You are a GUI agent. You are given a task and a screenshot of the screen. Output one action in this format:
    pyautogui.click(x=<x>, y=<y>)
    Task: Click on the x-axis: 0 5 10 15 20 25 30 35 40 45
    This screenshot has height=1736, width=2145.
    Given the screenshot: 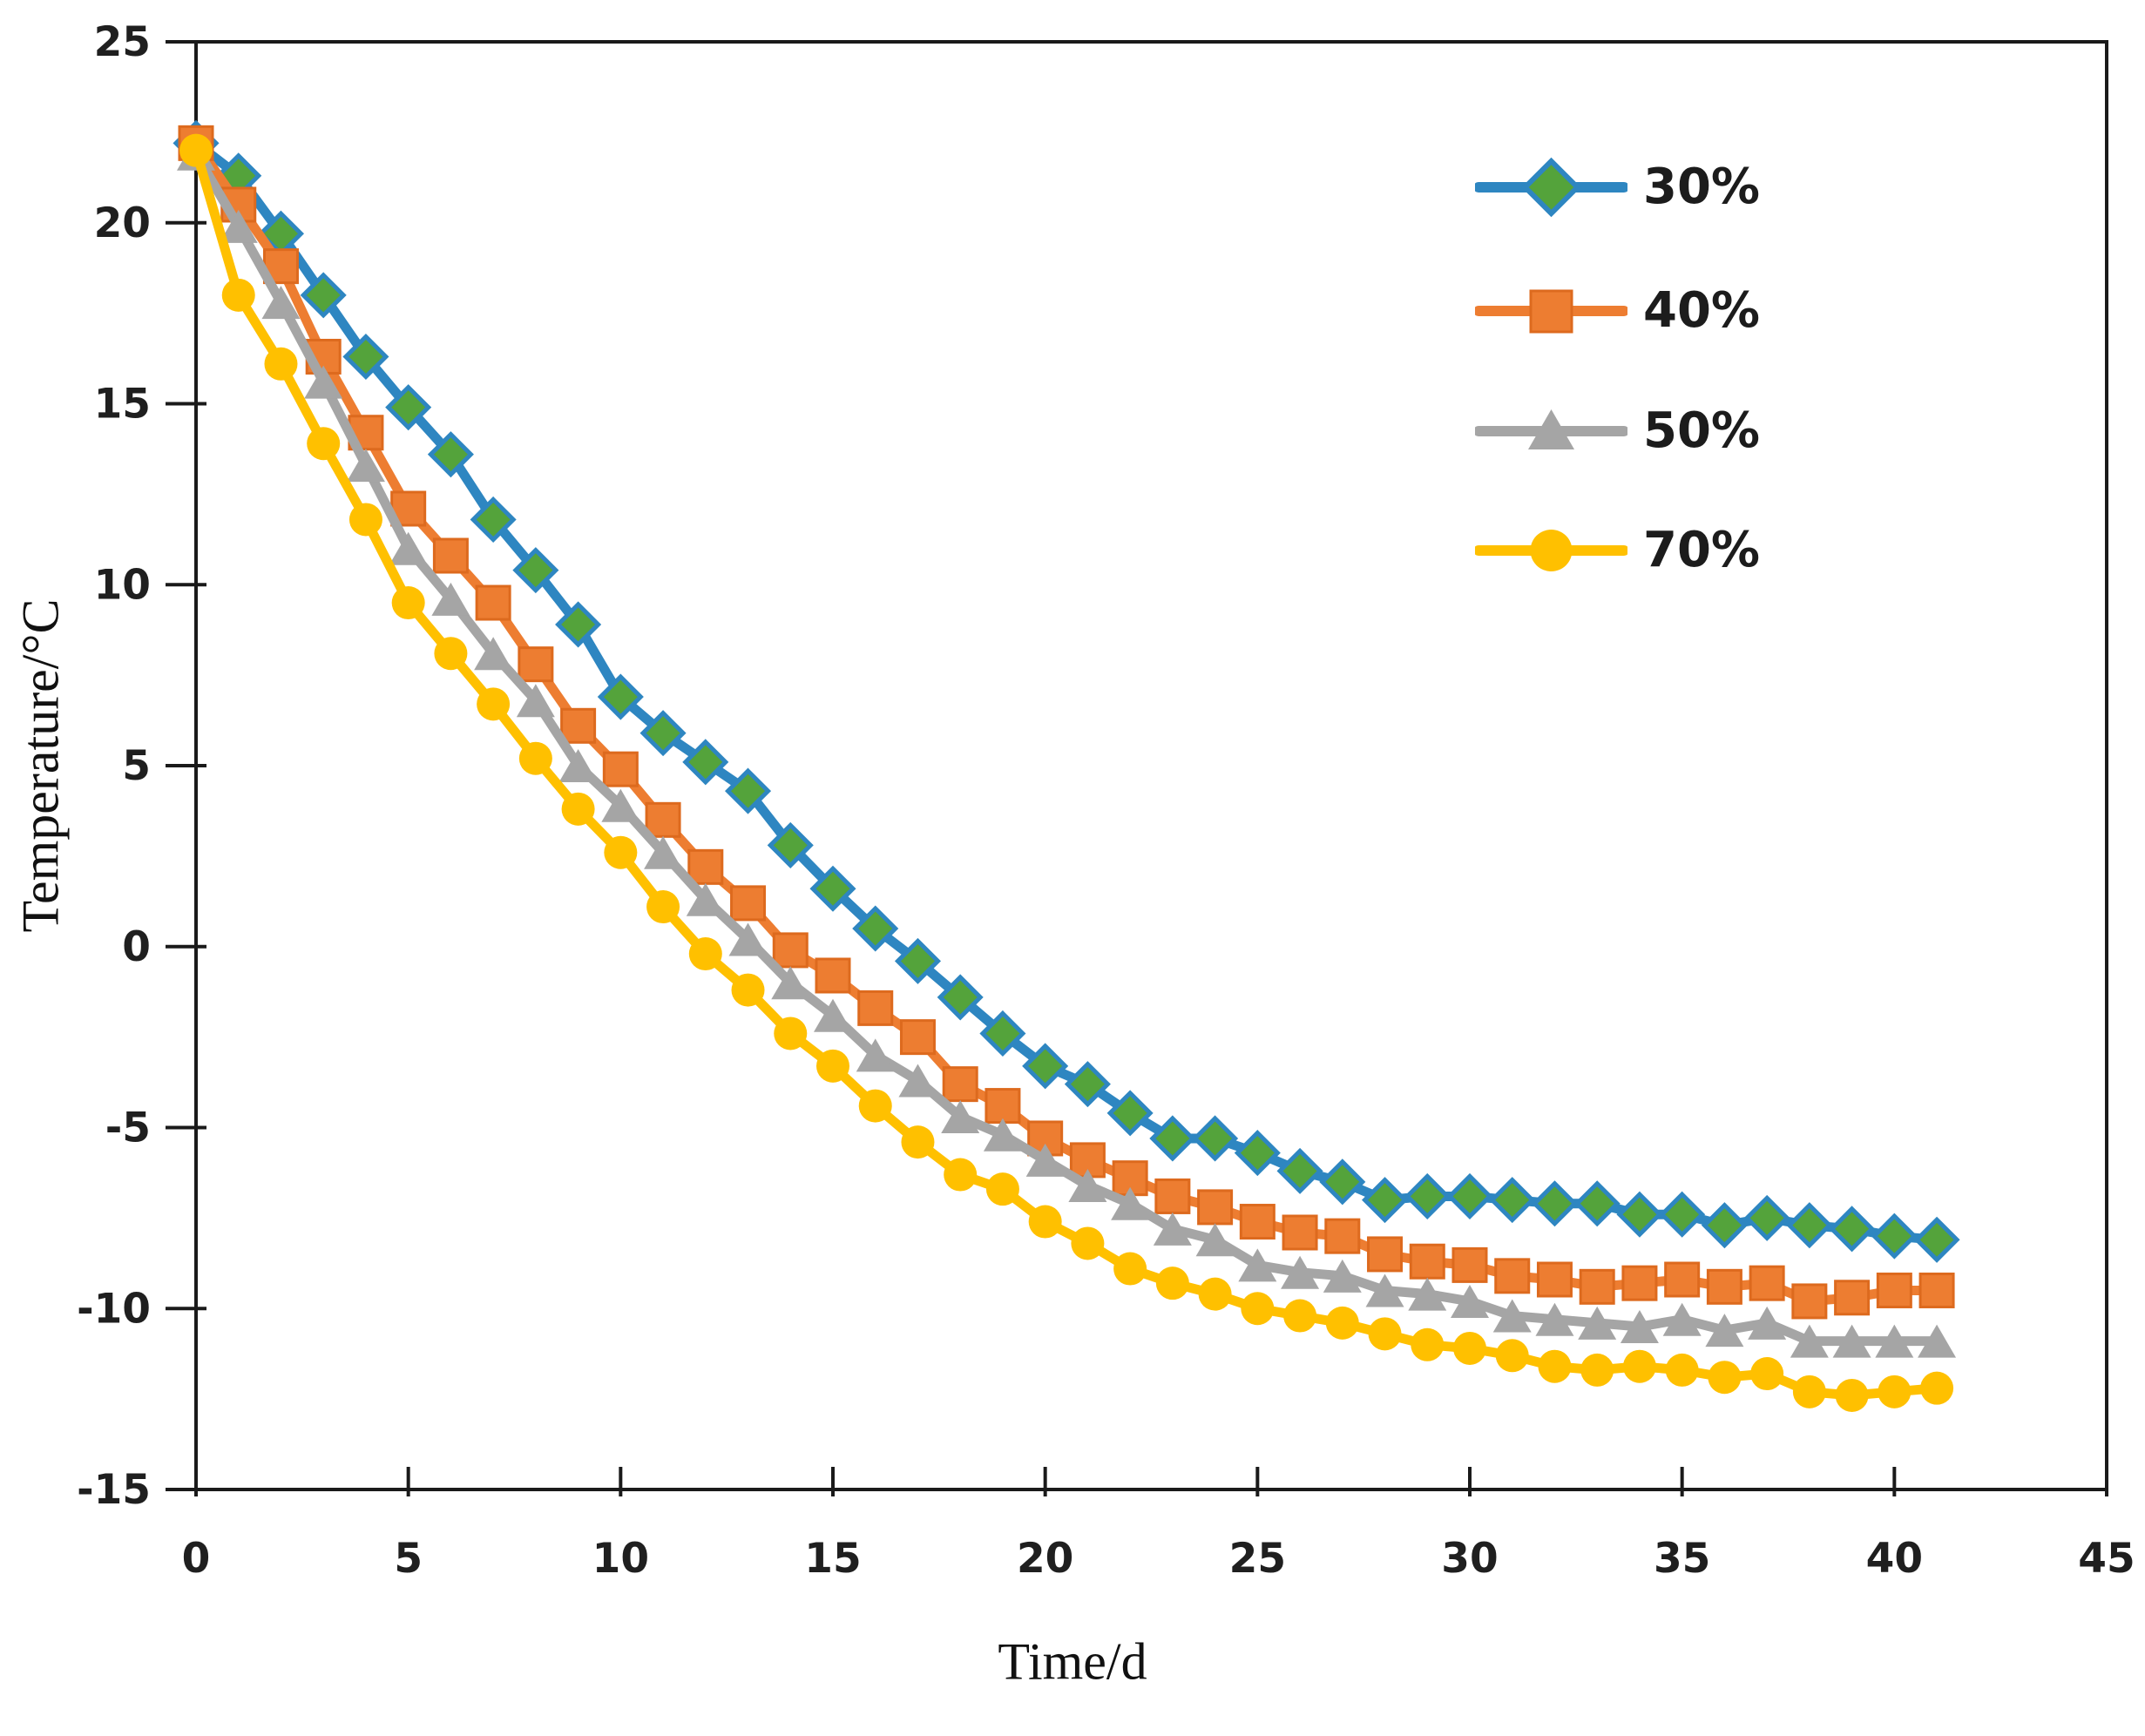 What is the action you would take?
    pyautogui.click(x=1158, y=1525)
    